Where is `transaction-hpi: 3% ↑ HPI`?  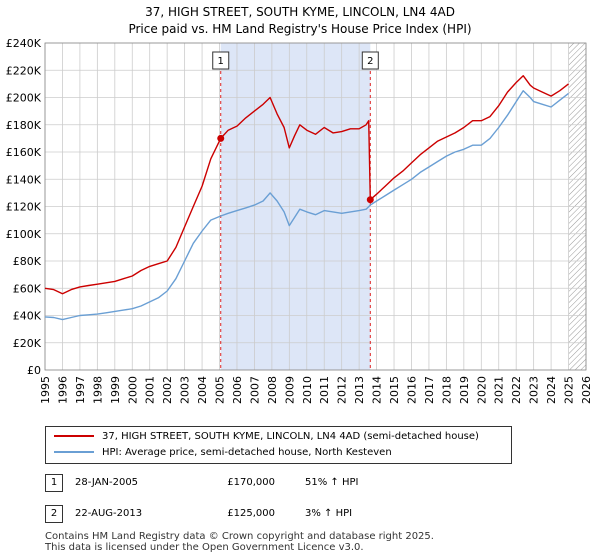 transaction-hpi: 3% ↑ HPI is located at coordinates (329, 513).